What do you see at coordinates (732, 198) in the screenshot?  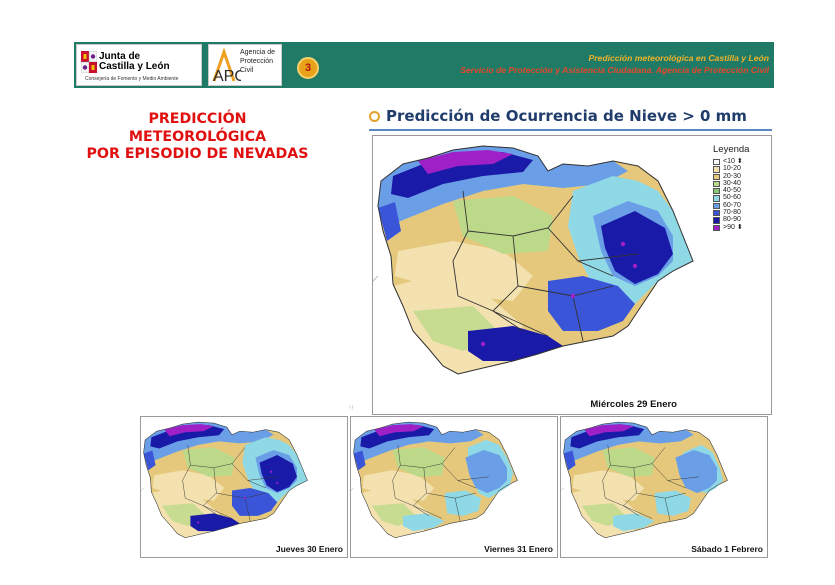 I see `legend-label: 50-60` at bounding box center [732, 198].